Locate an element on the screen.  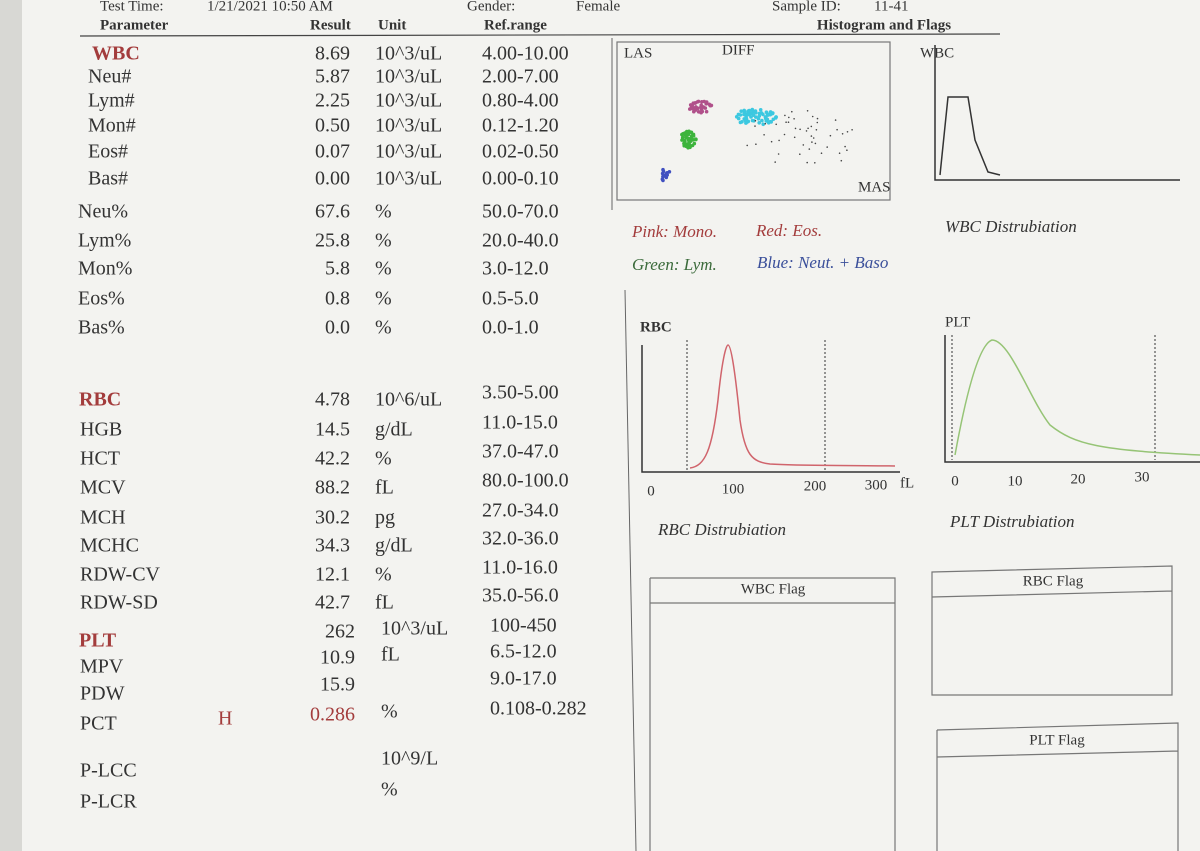
parameter-name: PCT is located at coordinates (98, 724).